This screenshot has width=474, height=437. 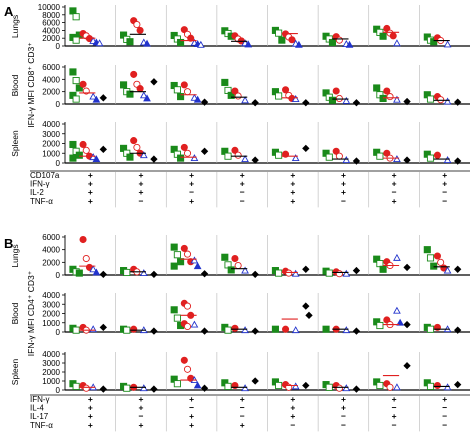 What do you see at coordinates (15, 143) in the screenshot?
I see `row-label: Spleen` at bounding box center [15, 143].